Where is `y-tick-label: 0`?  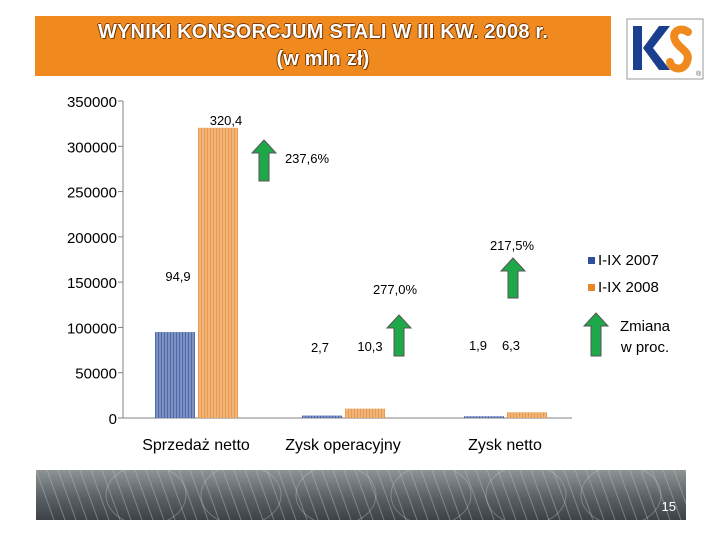 y-tick-label: 0 is located at coordinates (113, 419).